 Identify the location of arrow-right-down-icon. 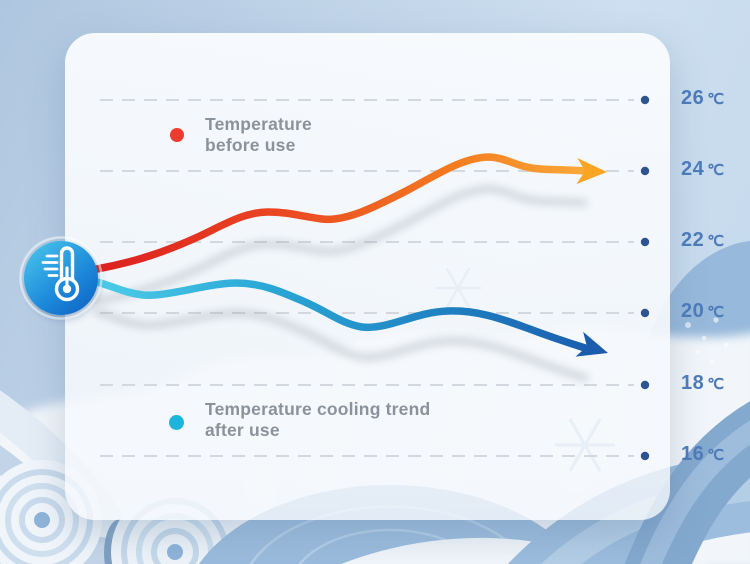
(591, 344).